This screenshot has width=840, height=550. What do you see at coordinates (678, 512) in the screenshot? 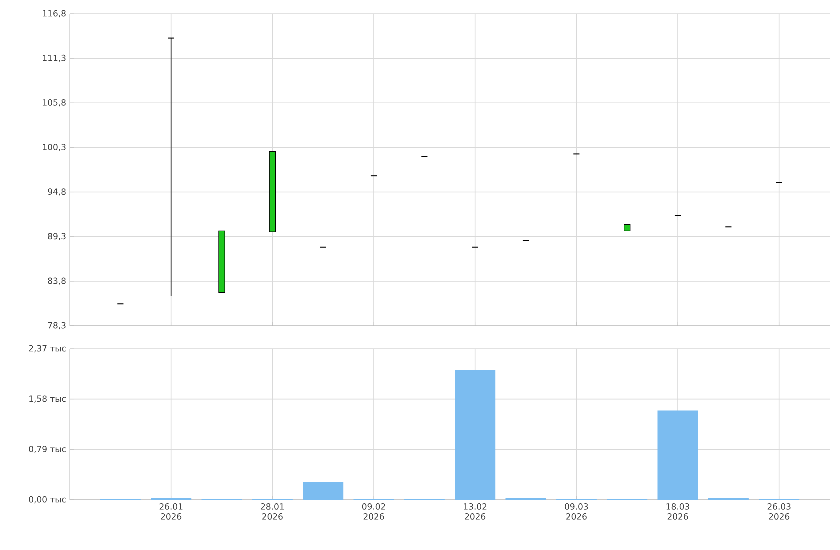
I see `x-tick-label: 18.03 2026` at bounding box center [678, 512].